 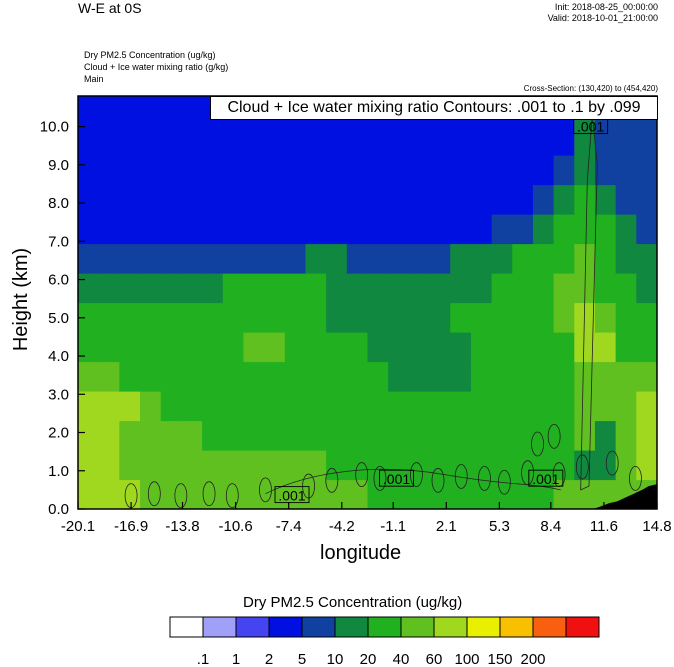 I want to click on contour-label-frame, so click(x=396, y=478).